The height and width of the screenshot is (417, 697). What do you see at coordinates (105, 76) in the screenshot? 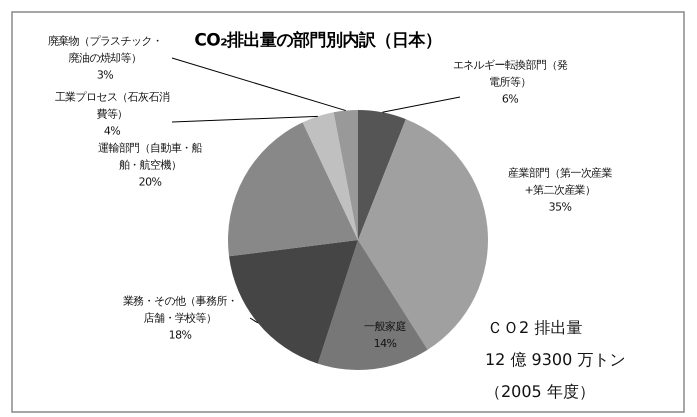
I see `data-label: 3%` at bounding box center [105, 76].